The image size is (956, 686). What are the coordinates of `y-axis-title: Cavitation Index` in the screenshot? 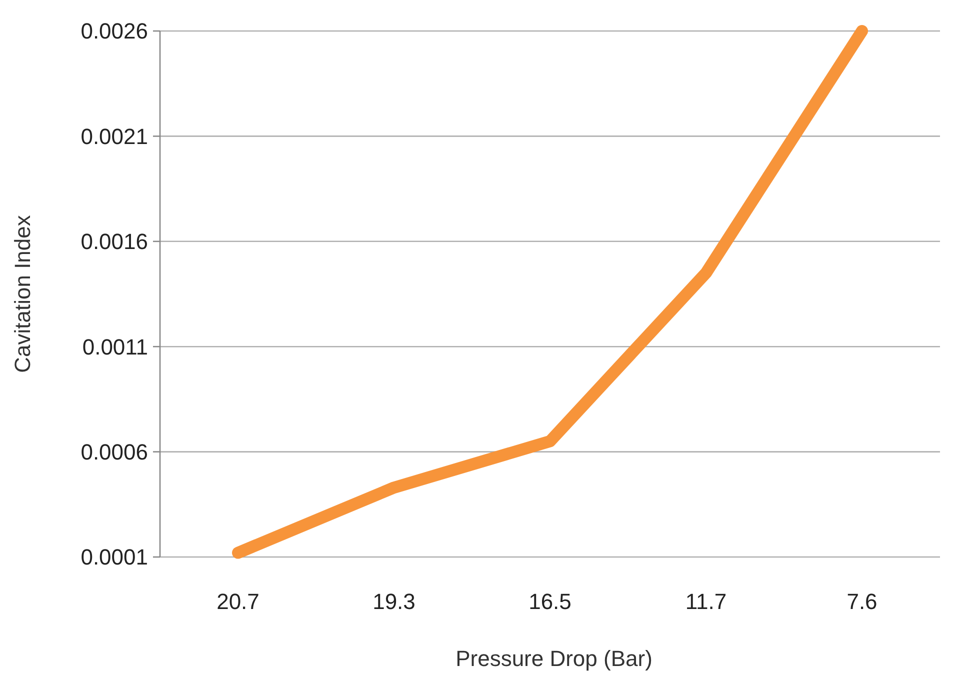 It's located at (22, 294).